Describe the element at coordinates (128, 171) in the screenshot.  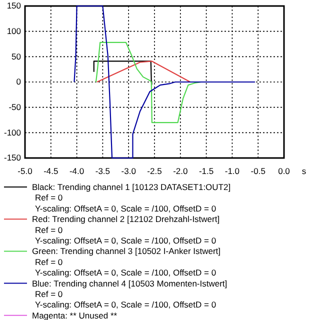
I see `x-tick-label: -3.0` at that location.